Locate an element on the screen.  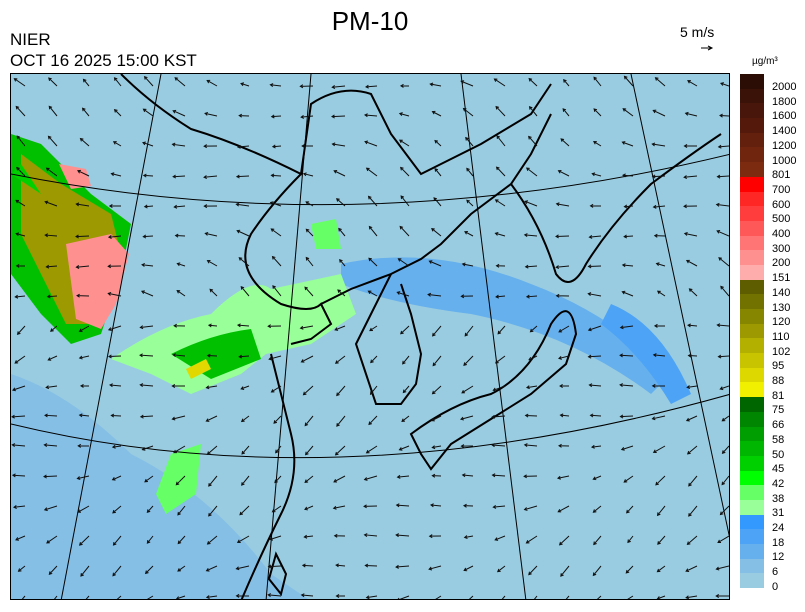
colorbar-label: 50 is located at coordinates (778, 454).